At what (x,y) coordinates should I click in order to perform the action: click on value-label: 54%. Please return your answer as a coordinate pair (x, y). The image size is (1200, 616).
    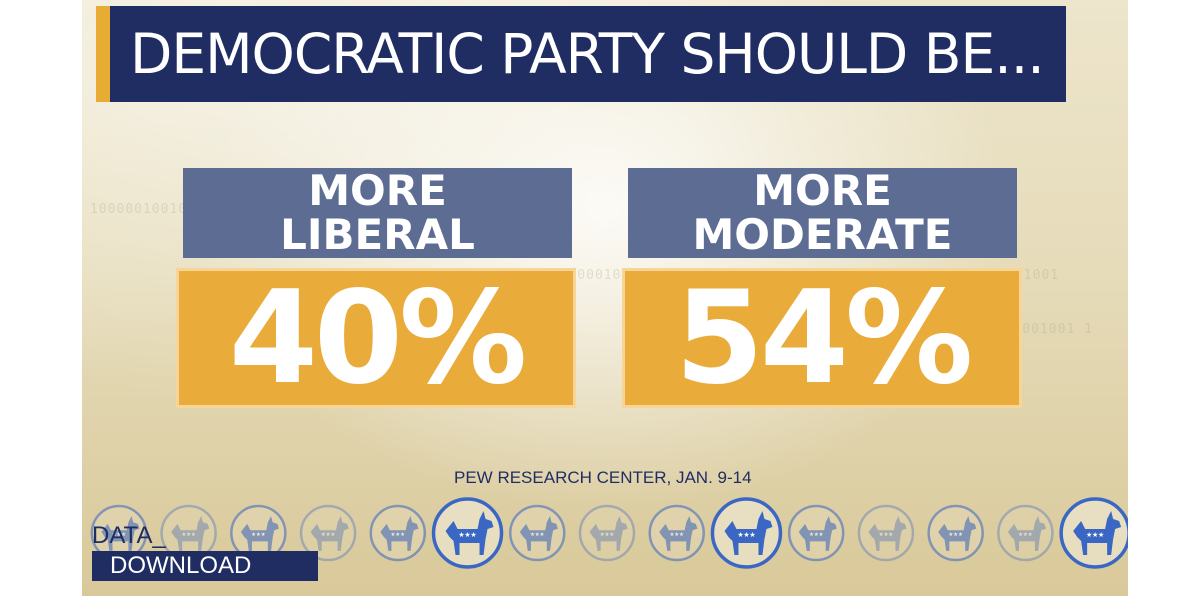
    Looking at the image, I should click on (823, 338).